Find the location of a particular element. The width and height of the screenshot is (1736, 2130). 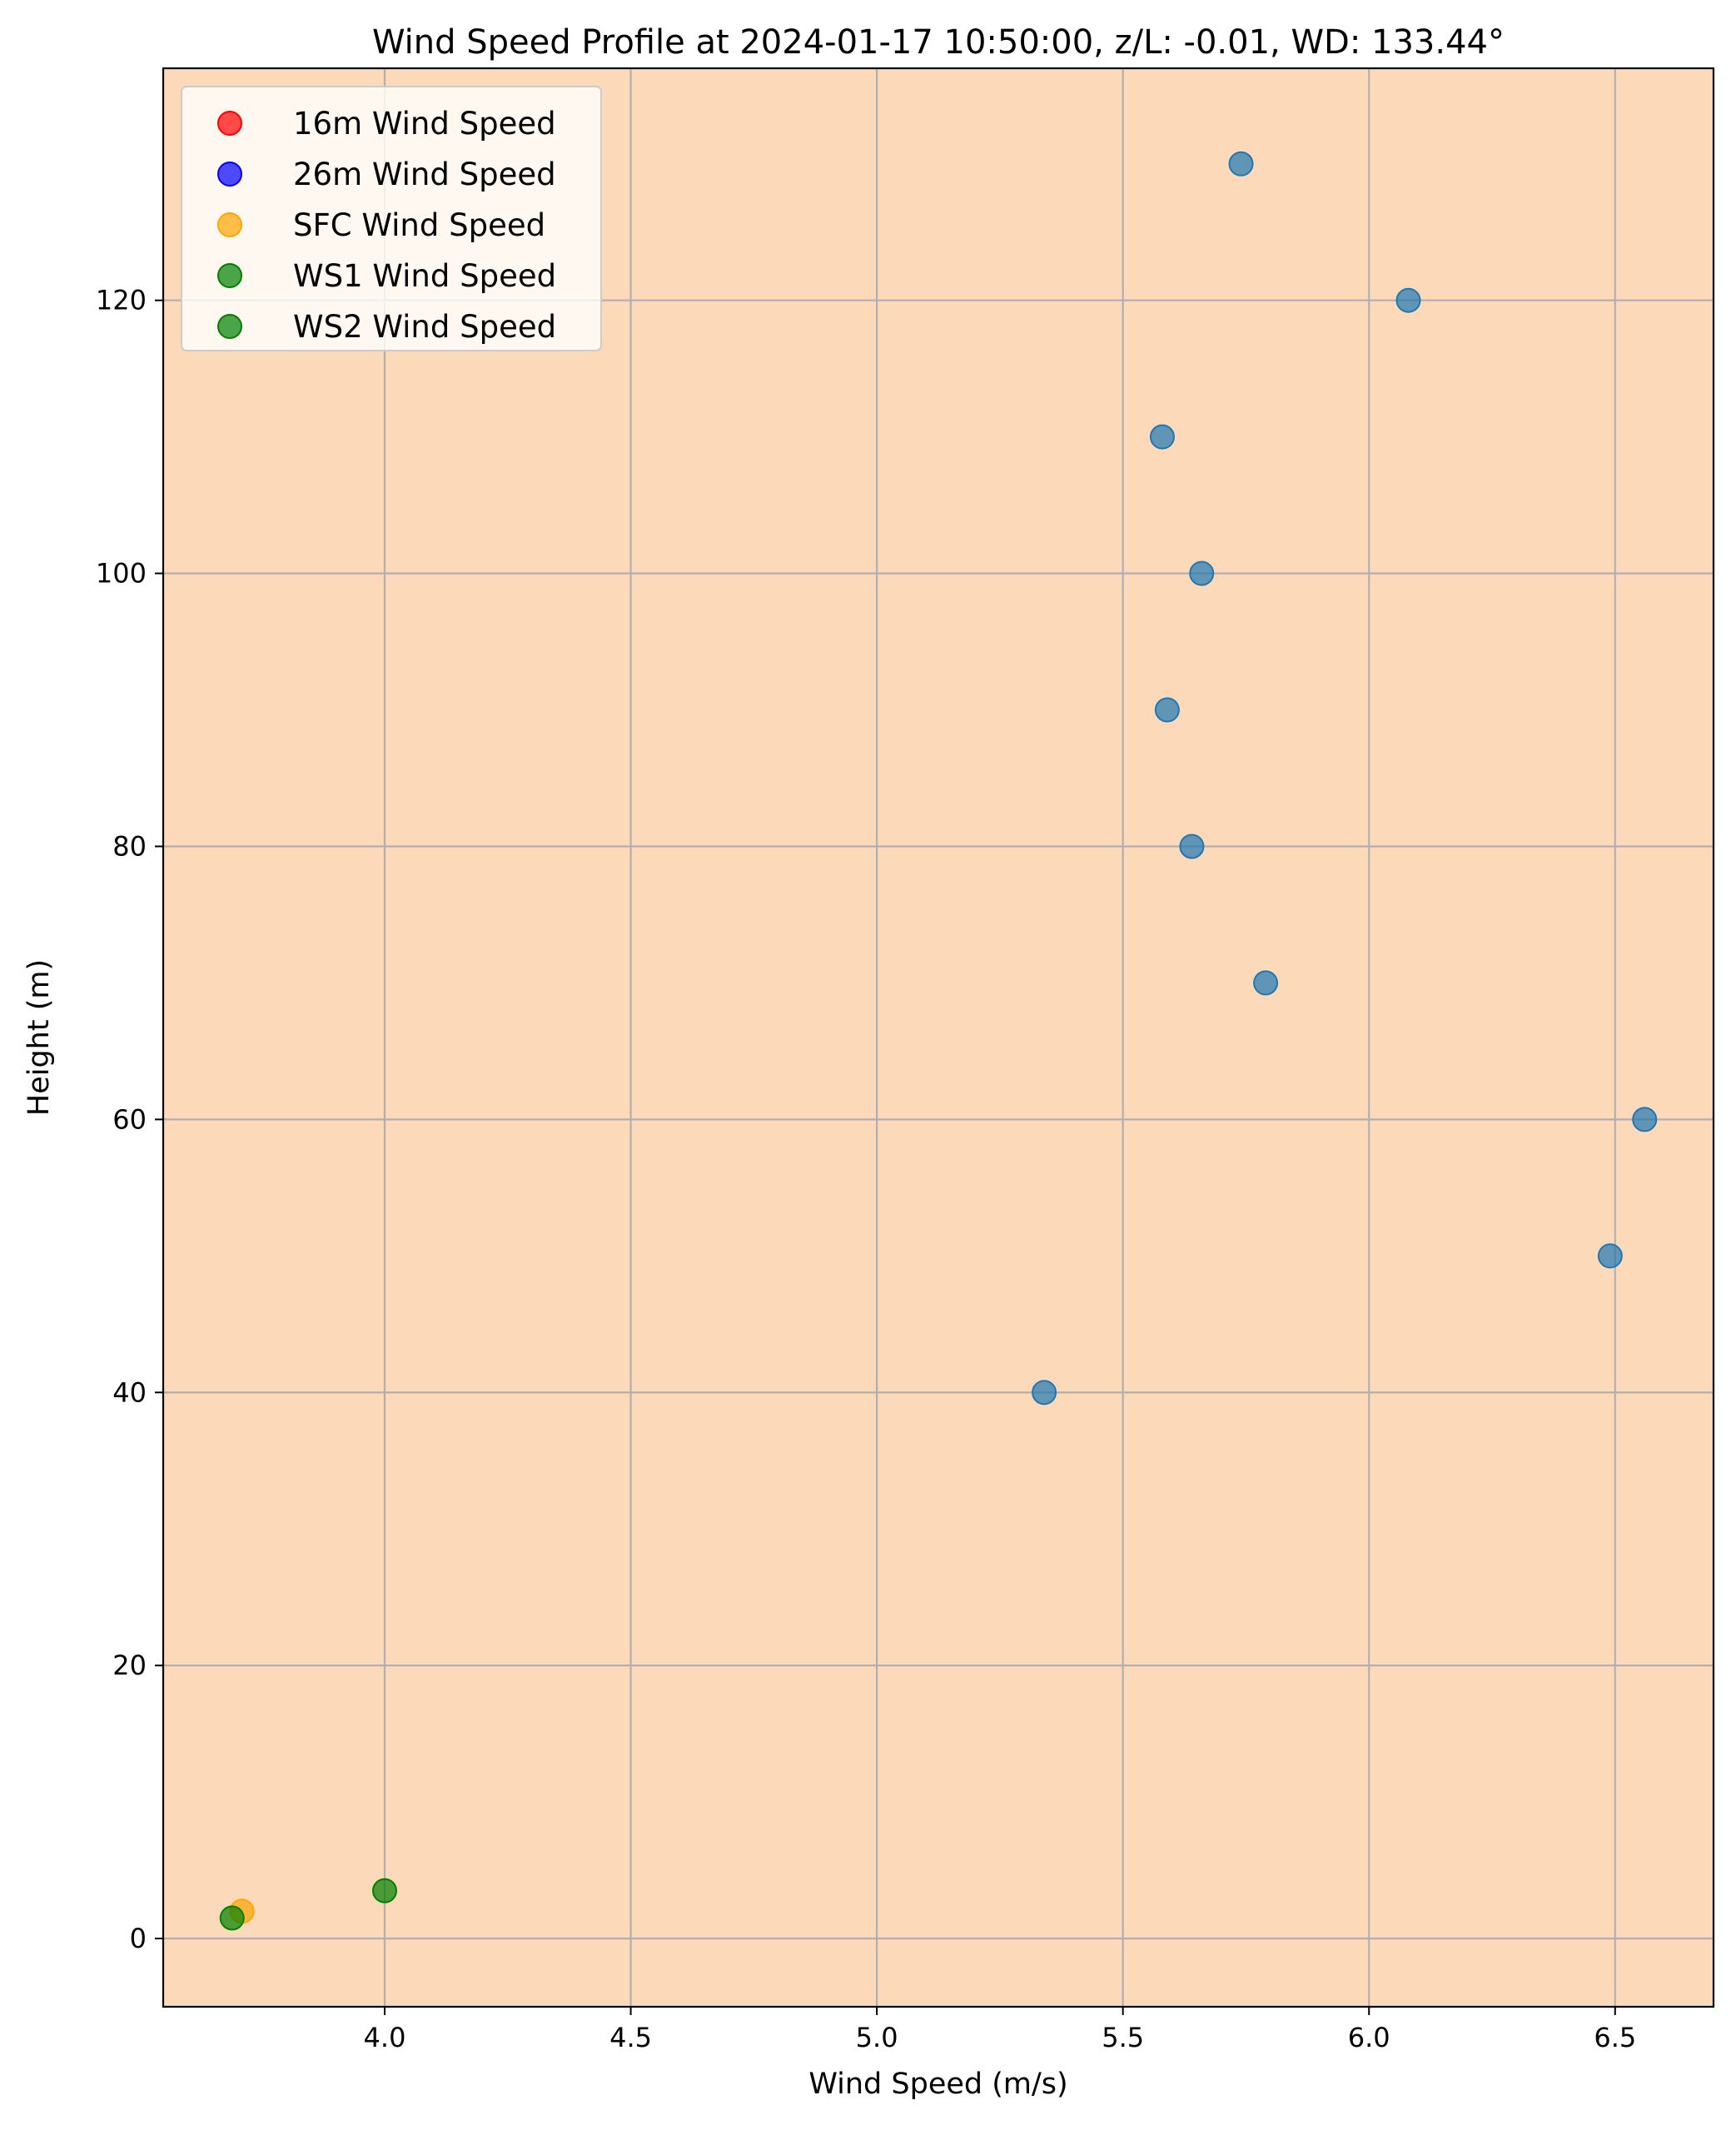

y-tick-label: 60 is located at coordinates (129, 1119).